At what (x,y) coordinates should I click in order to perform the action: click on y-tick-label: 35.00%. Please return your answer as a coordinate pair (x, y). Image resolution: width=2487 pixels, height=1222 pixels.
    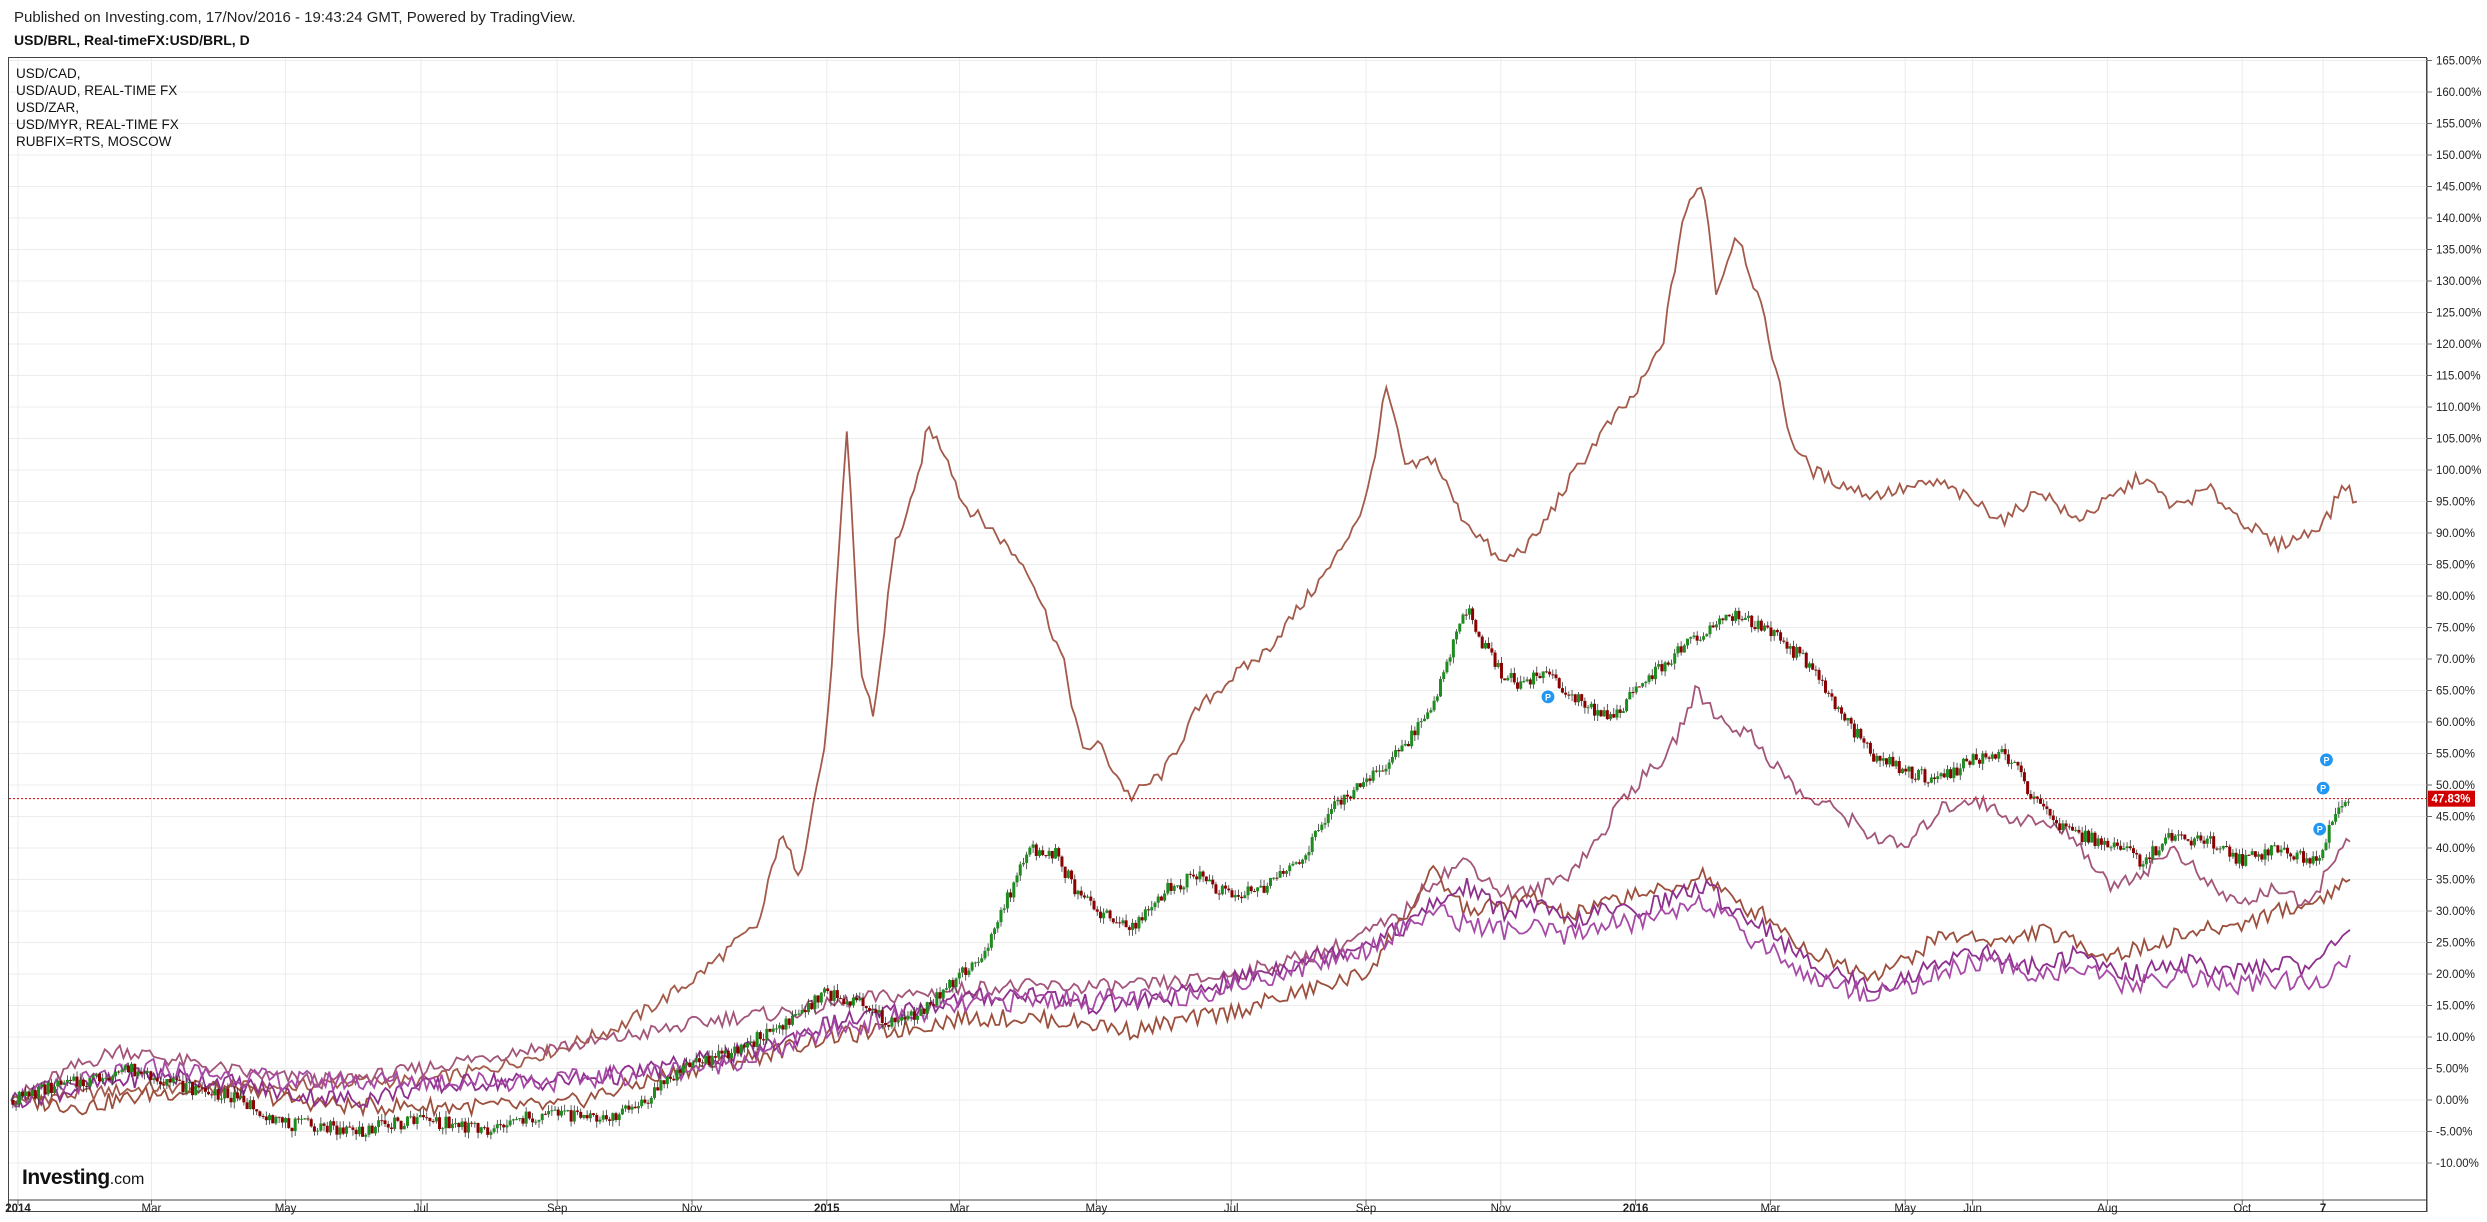
    Looking at the image, I should click on (2455, 881).